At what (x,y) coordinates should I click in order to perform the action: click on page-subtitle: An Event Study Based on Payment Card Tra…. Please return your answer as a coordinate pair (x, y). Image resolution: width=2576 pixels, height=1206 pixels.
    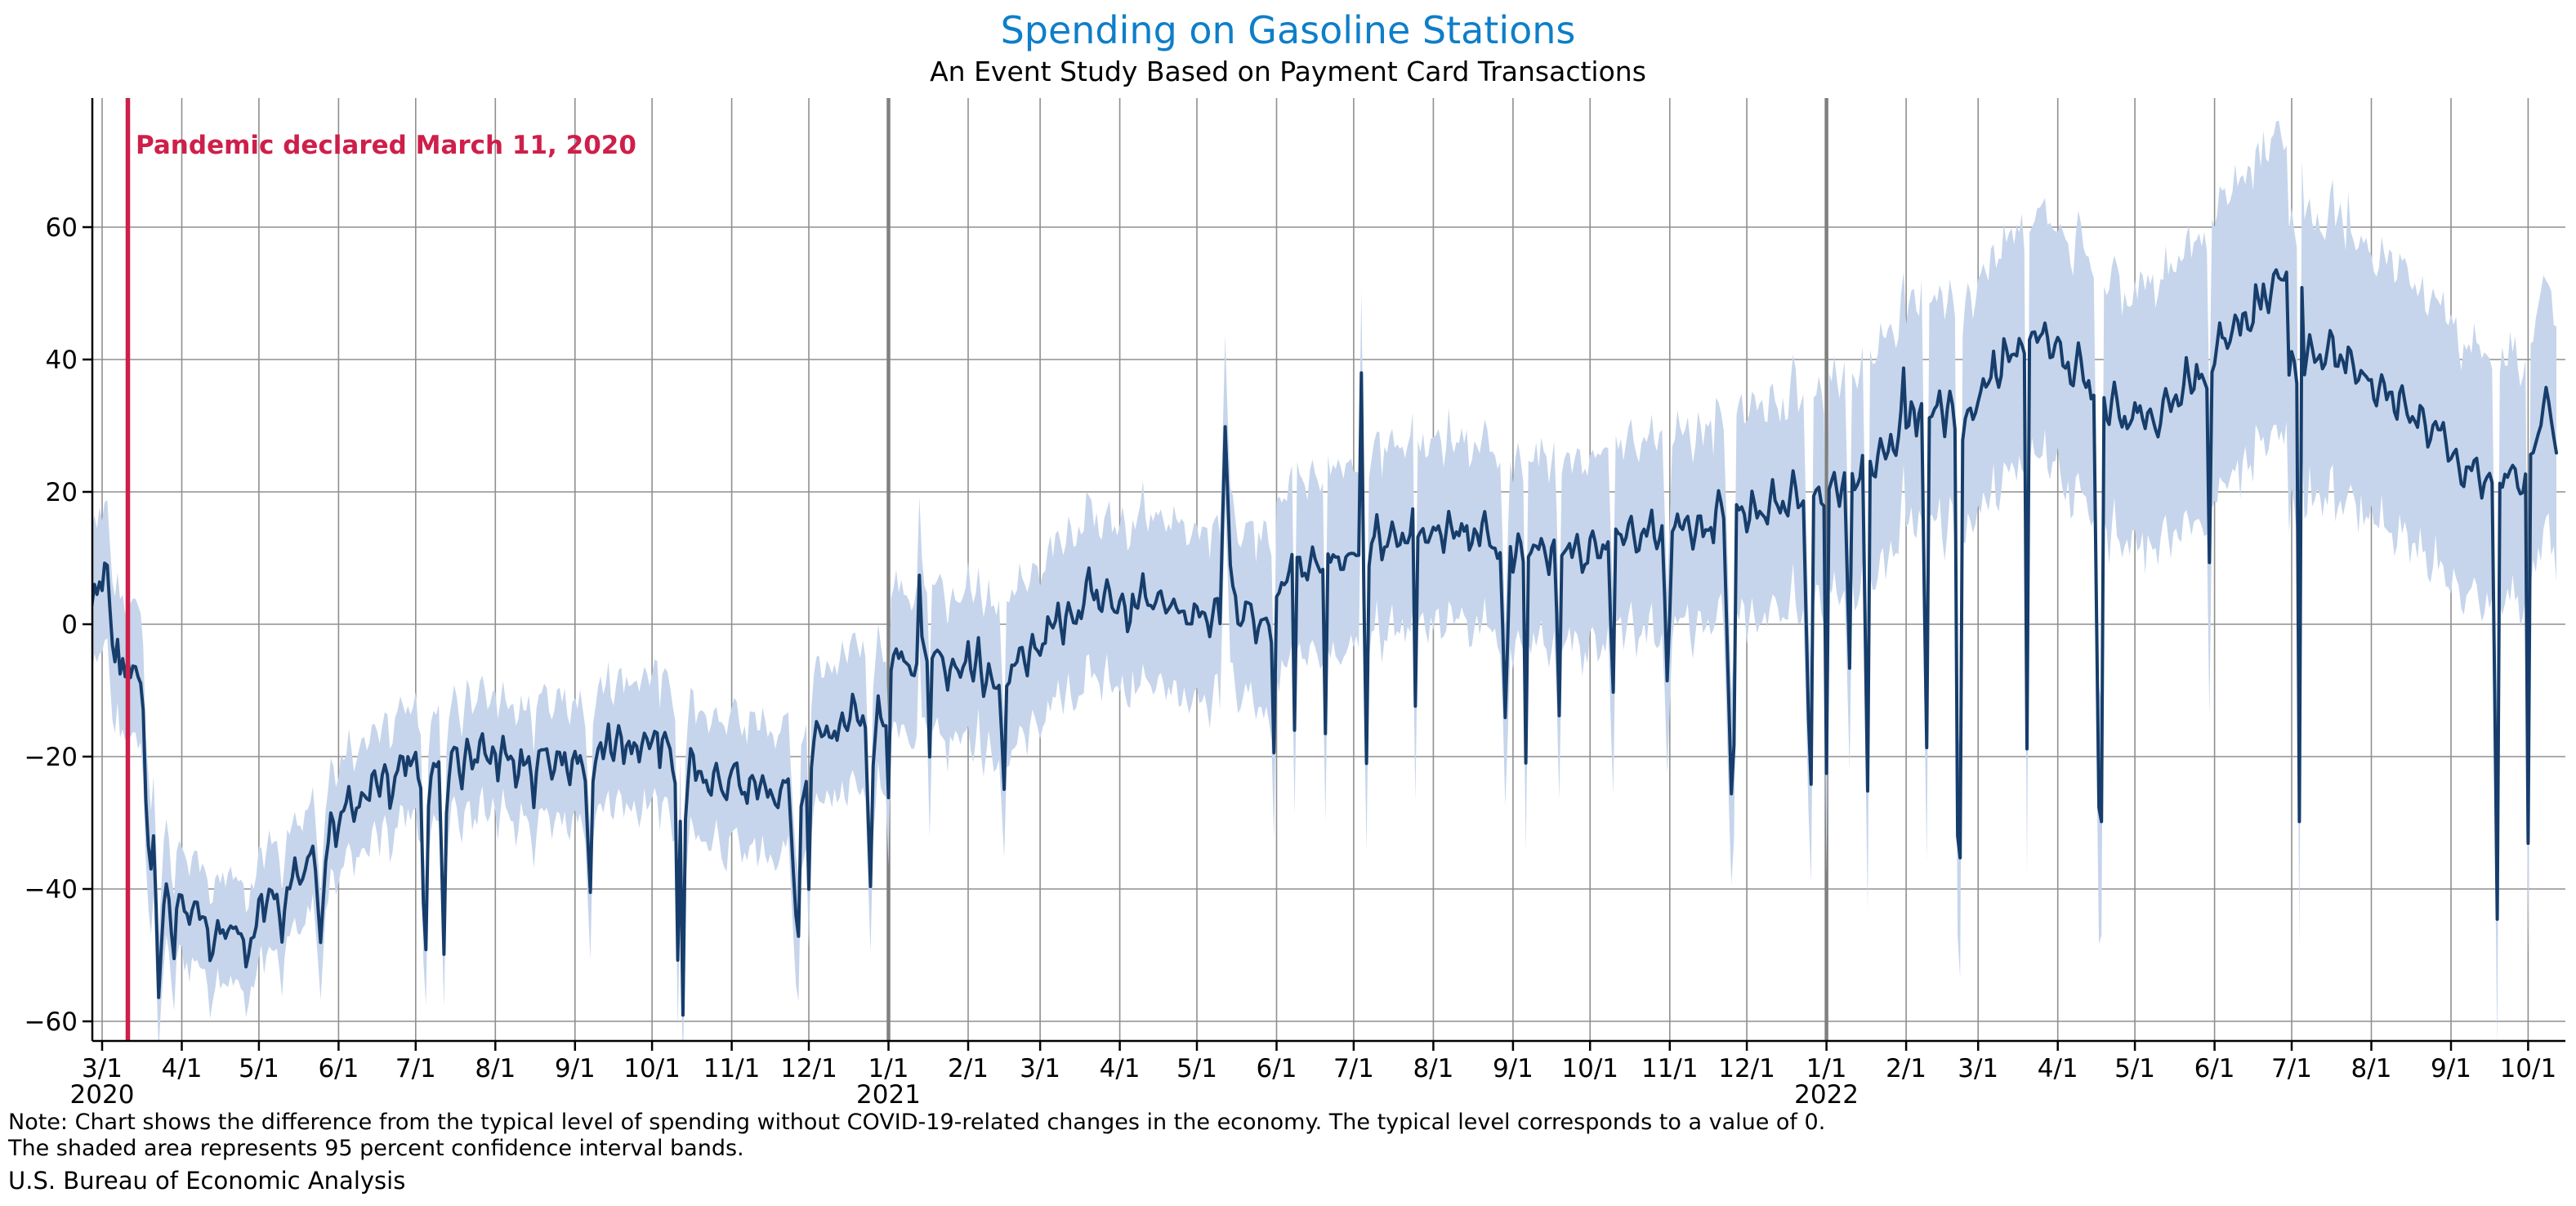
    Looking at the image, I should click on (1288, 71).